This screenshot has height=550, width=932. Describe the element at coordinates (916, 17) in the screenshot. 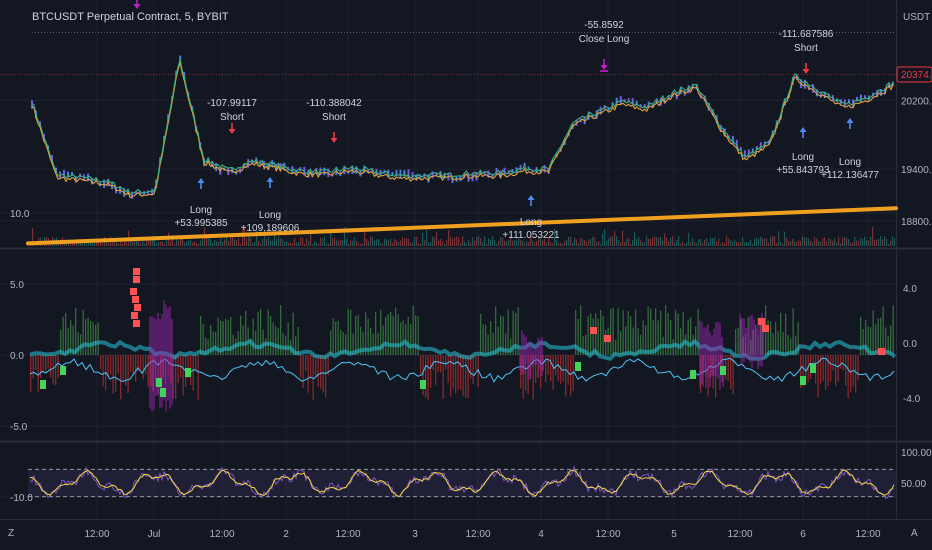

I see `currency-label: USDT` at that location.